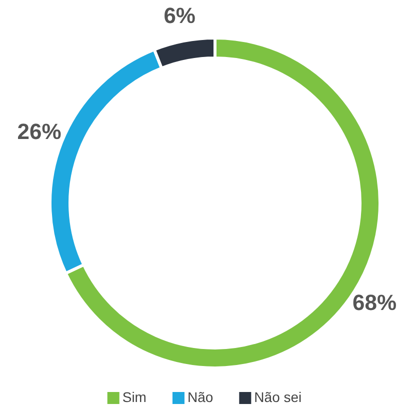  What do you see at coordinates (180, 15) in the screenshot?
I see `data-label: 6%` at bounding box center [180, 15].